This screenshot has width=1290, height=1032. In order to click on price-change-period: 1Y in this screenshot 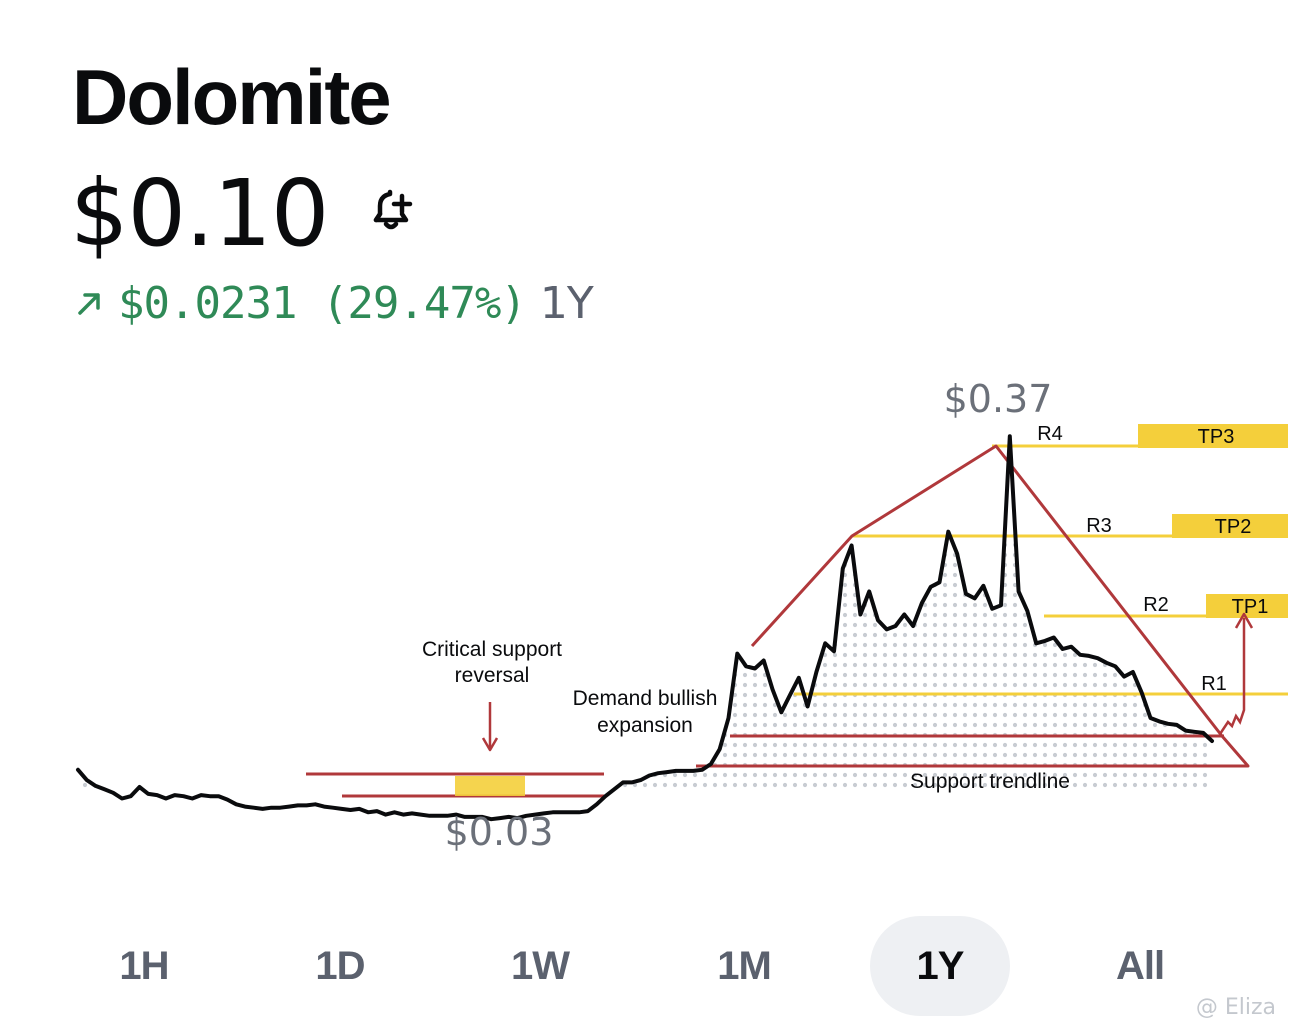, I will do `click(566, 303)`.